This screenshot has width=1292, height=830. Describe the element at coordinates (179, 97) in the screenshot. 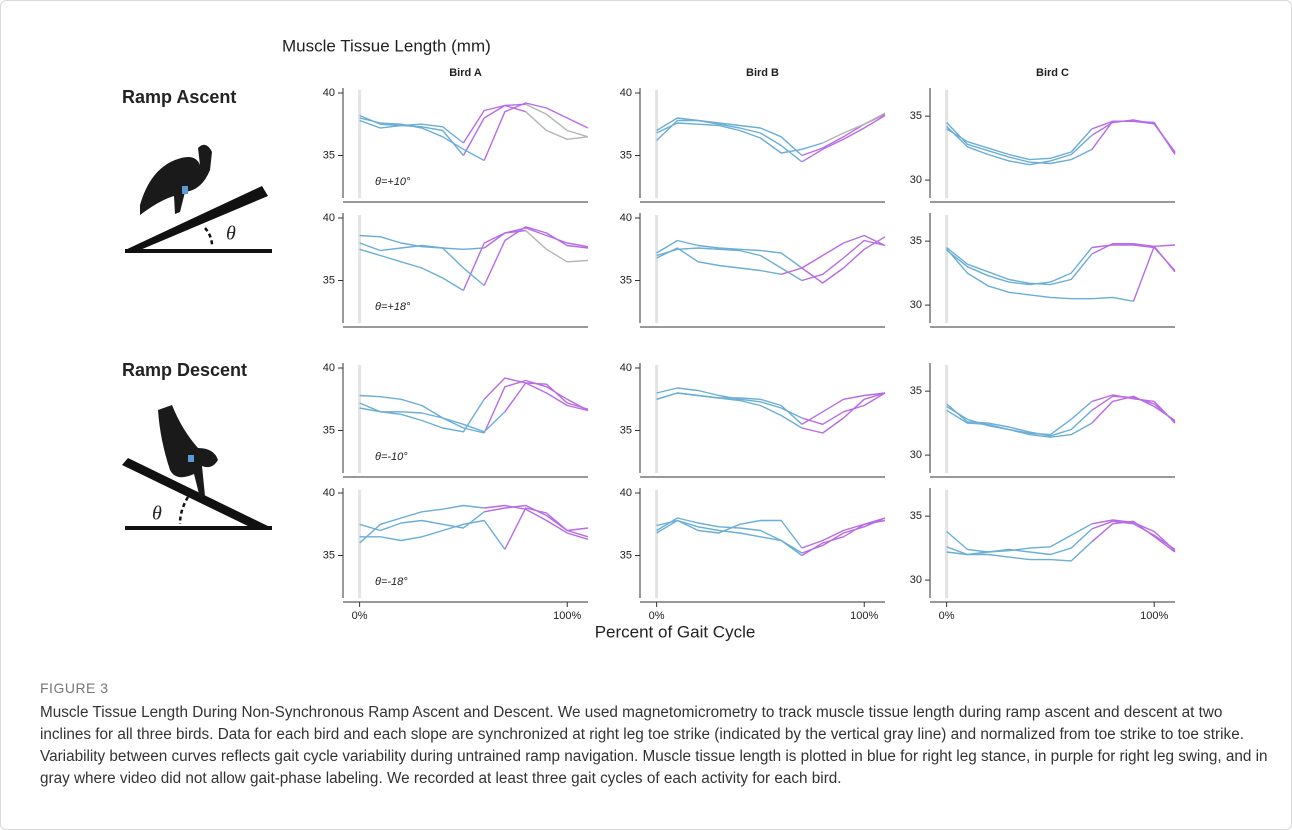

I see `row-label: Ramp Ascent` at that location.